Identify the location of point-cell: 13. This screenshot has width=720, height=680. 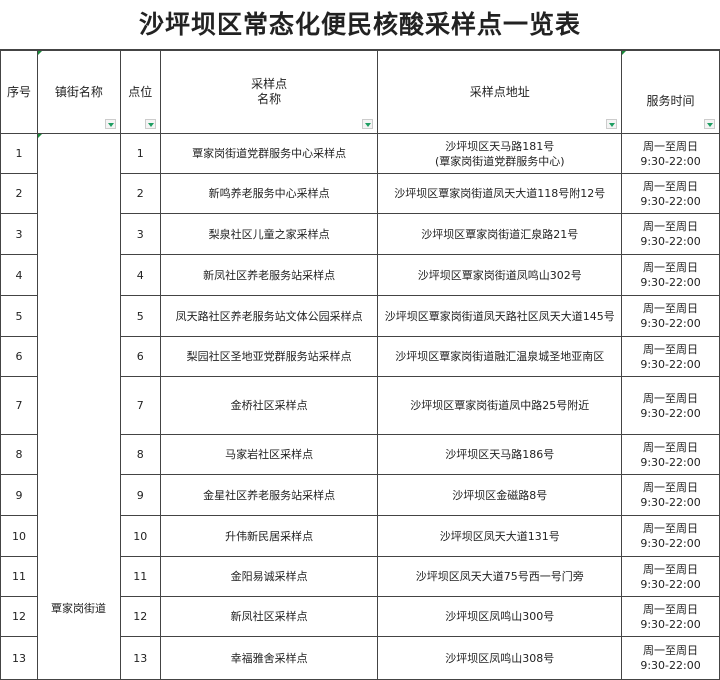
(140, 658).